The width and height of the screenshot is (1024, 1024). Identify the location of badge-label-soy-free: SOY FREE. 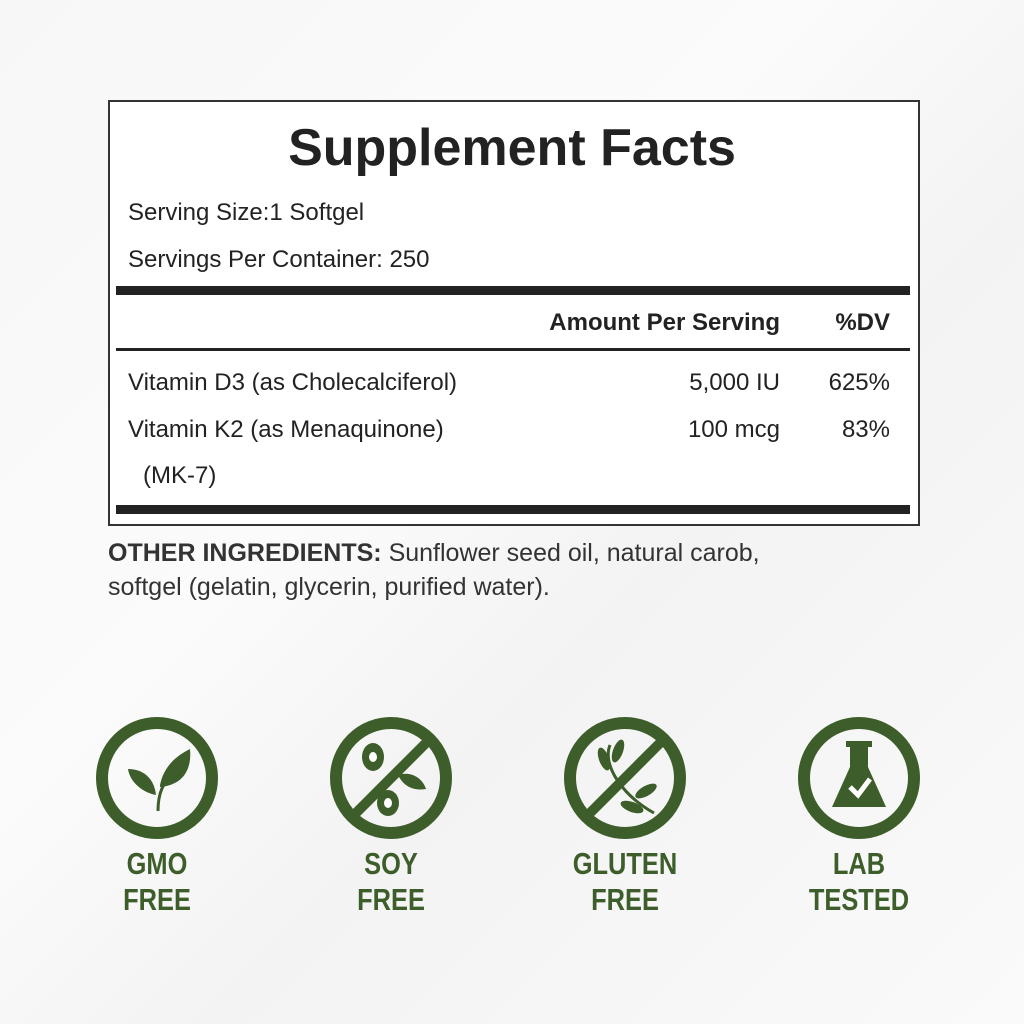
(390, 882).